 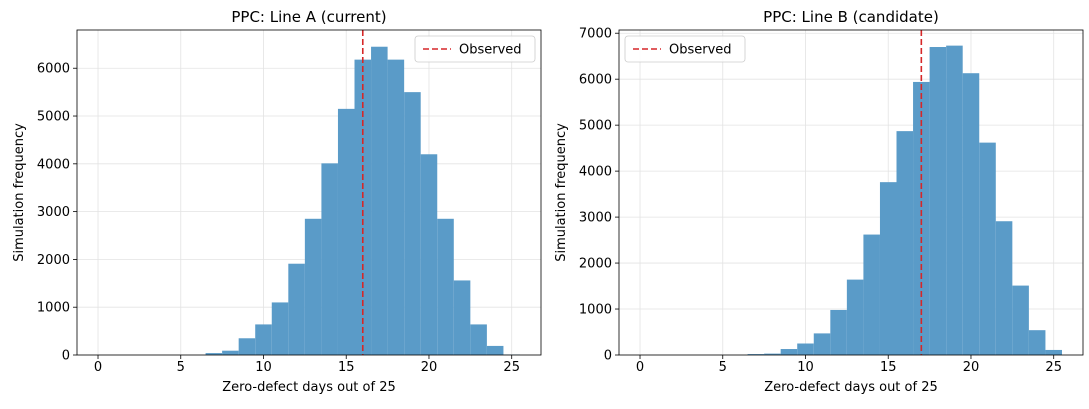 What do you see at coordinates (851, 17) in the screenshot?
I see `chart-title: PPC: Line B (candidate)` at bounding box center [851, 17].